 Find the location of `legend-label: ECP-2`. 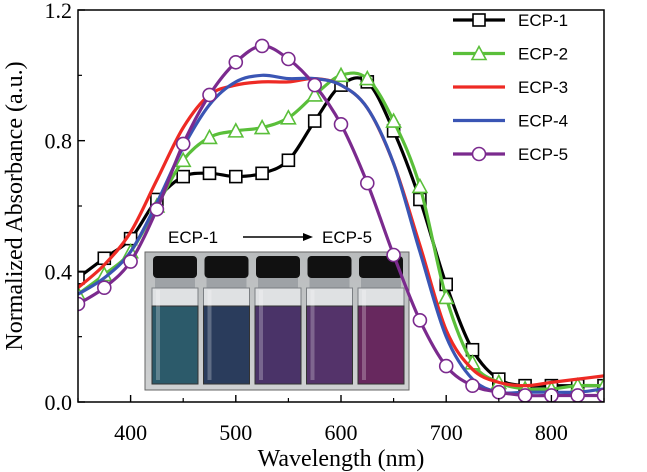

legend-label: ECP-2 is located at coordinates (543, 54).